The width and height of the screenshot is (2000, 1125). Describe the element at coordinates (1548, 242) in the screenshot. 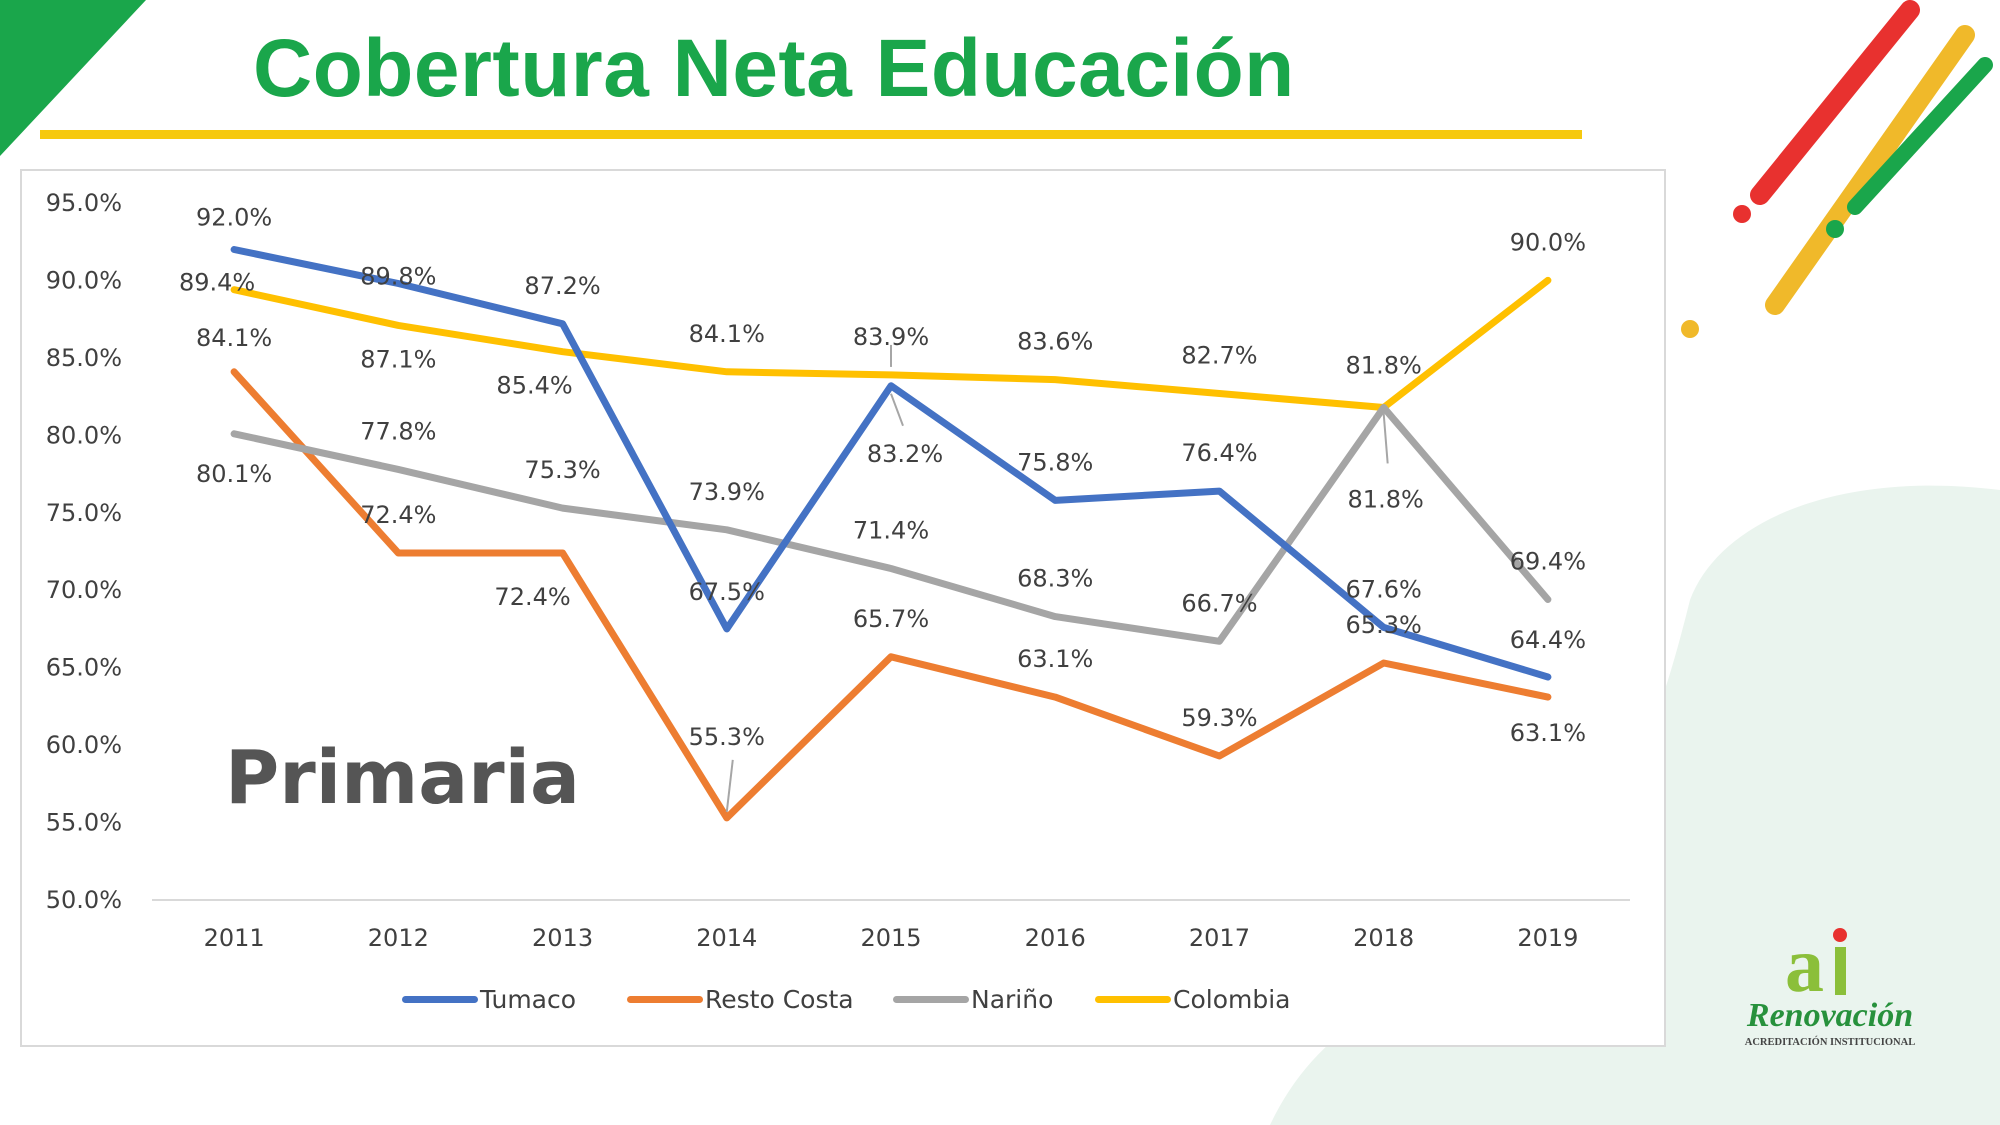

I see `data-label: 90.0%` at that location.